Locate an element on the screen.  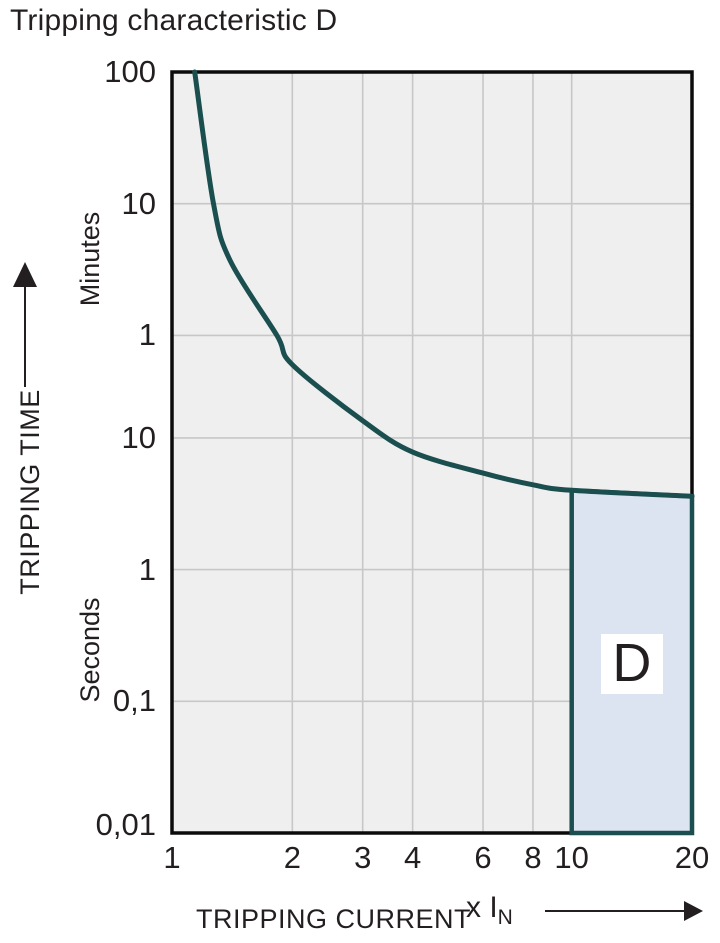
x-tick-label: 3 is located at coordinates (363, 857).